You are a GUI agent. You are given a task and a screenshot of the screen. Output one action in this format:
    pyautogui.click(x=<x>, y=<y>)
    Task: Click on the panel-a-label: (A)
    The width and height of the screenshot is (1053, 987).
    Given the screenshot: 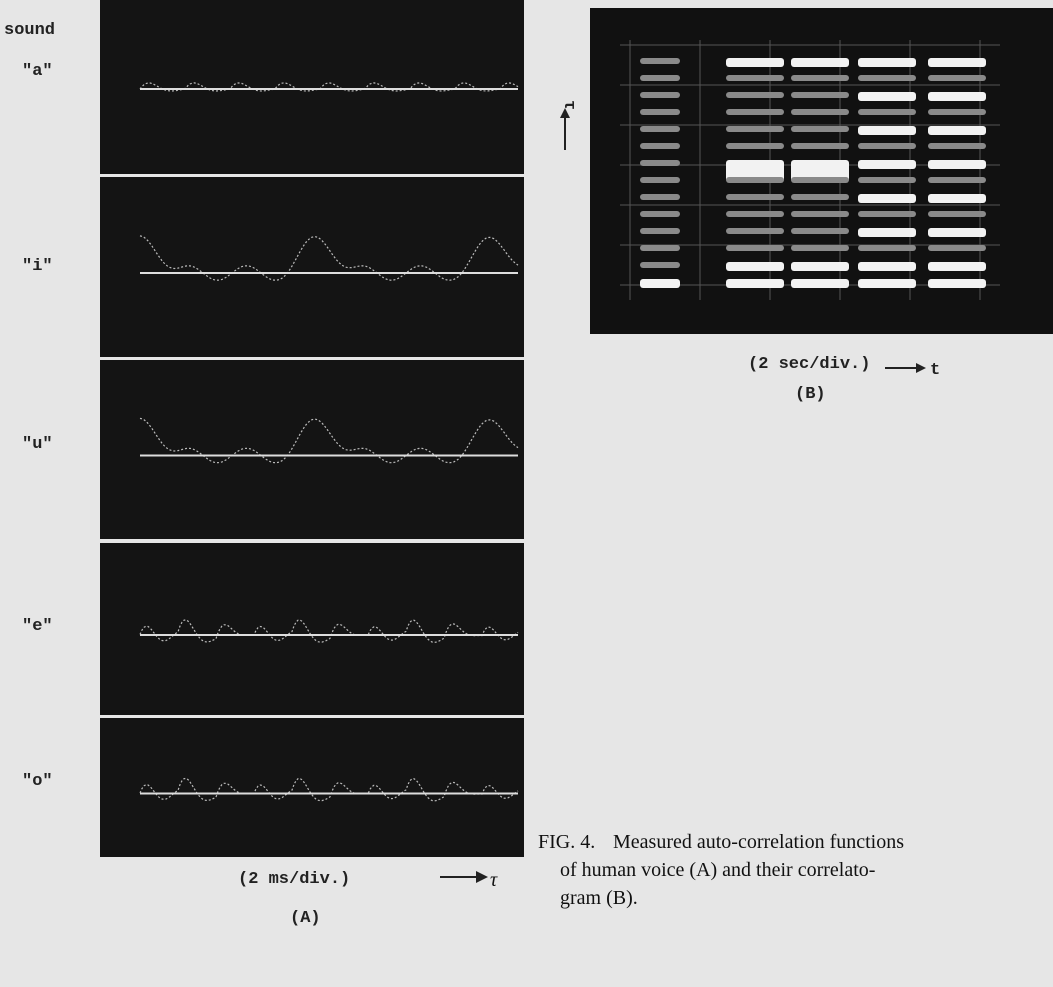 What is the action you would take?
    pyautogui.click(x=305, y=918)
    